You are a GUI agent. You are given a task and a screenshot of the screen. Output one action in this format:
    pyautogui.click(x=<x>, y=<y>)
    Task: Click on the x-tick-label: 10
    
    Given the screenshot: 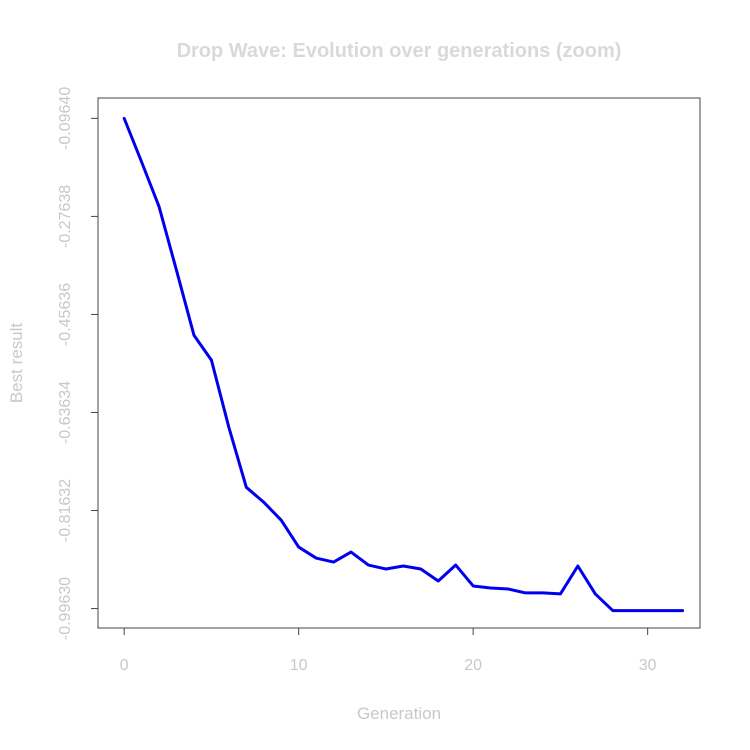 What is the action you would take?
    pyautogui.click(x=299, y=665)
    